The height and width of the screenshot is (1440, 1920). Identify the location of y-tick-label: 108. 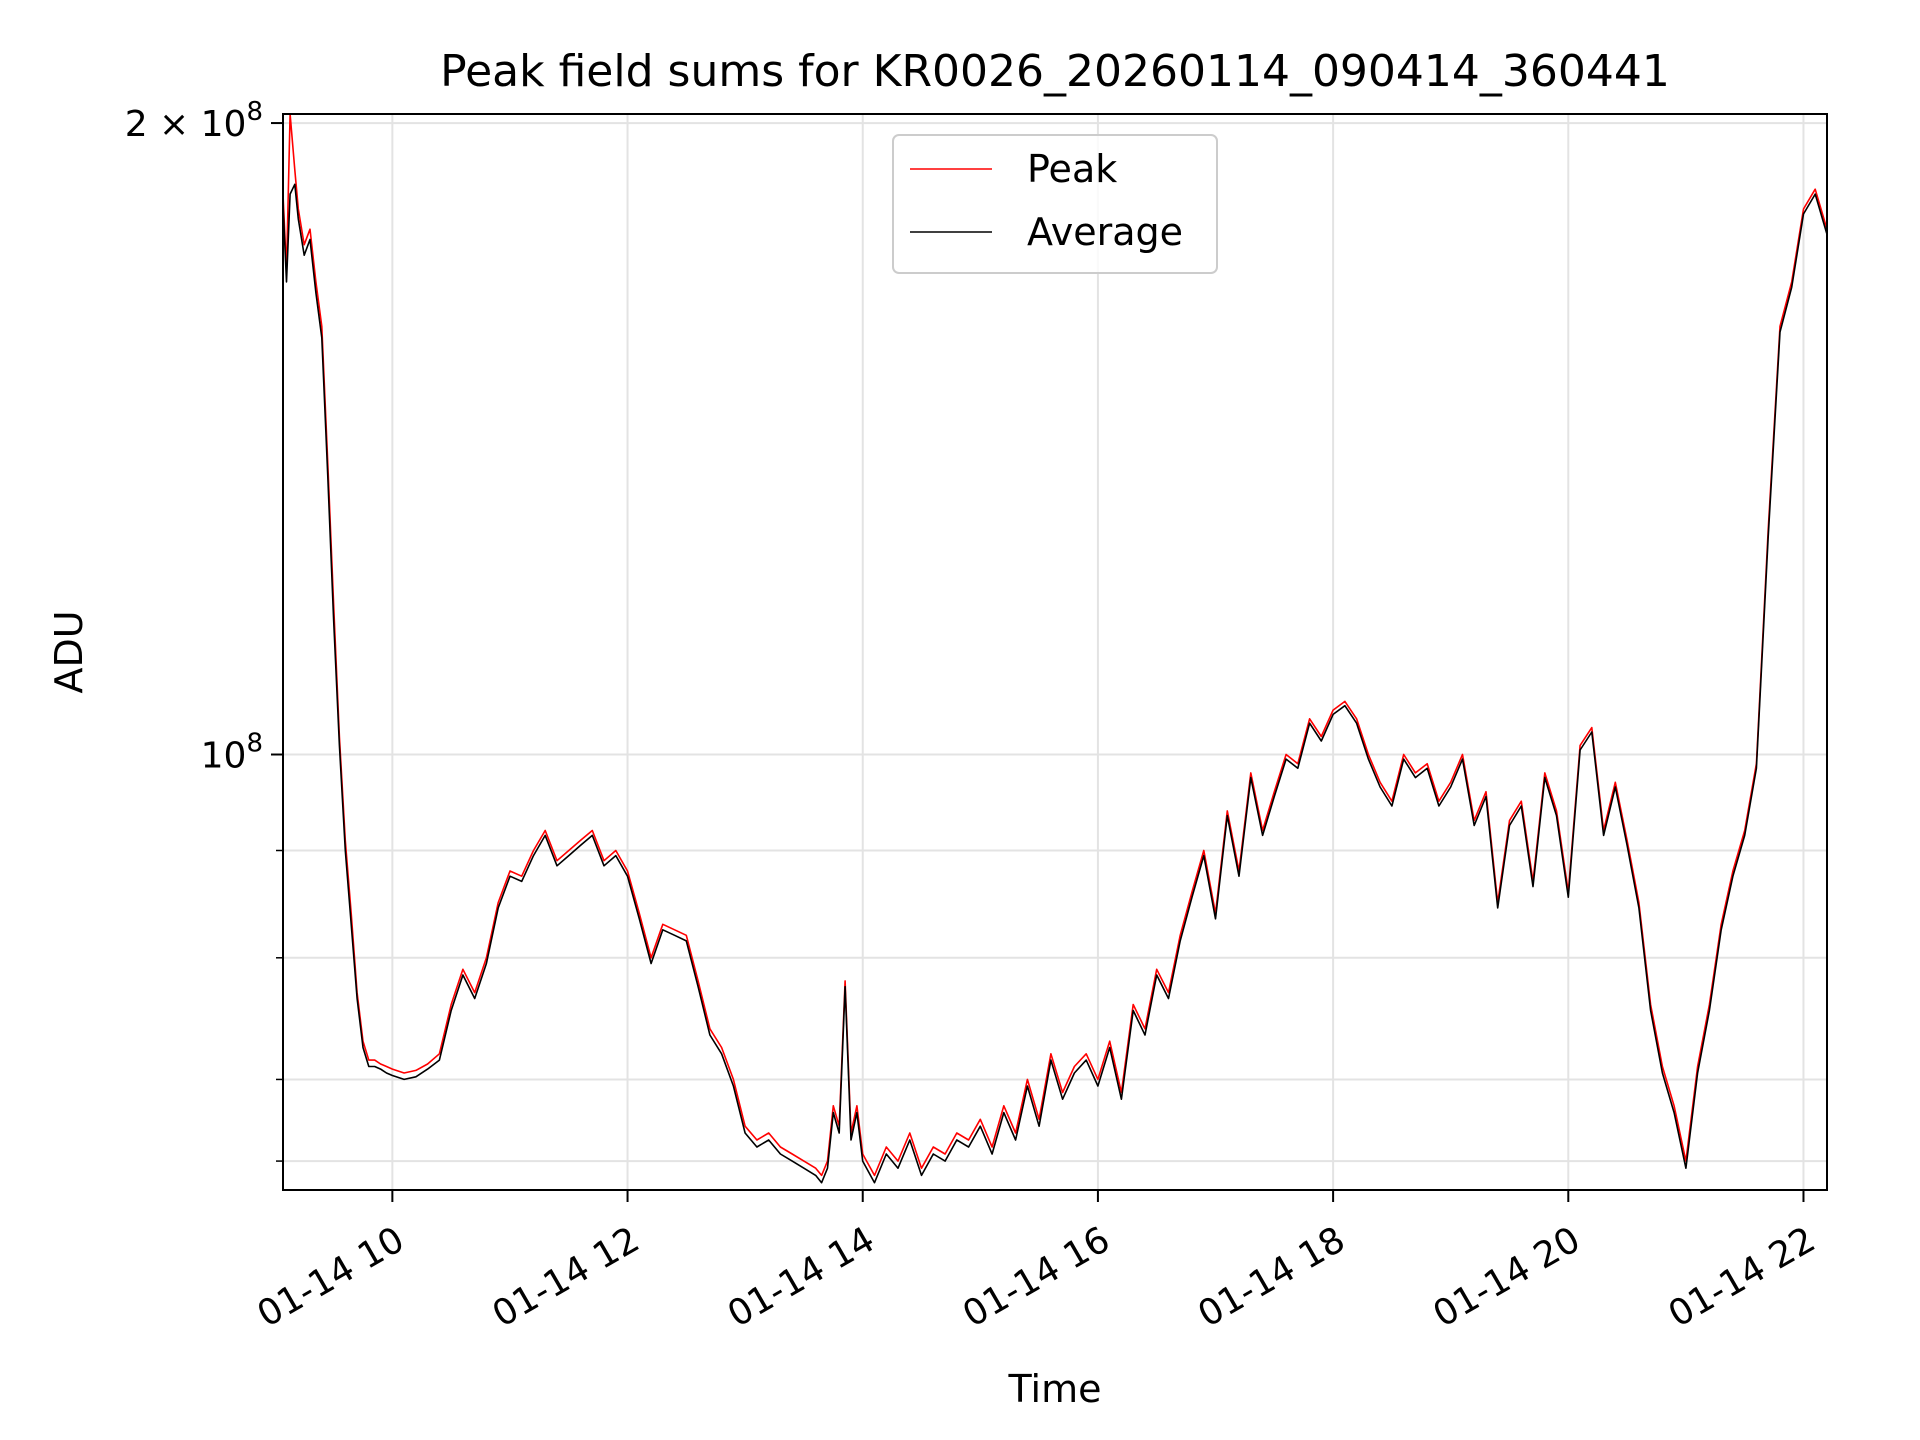
(232, 753).